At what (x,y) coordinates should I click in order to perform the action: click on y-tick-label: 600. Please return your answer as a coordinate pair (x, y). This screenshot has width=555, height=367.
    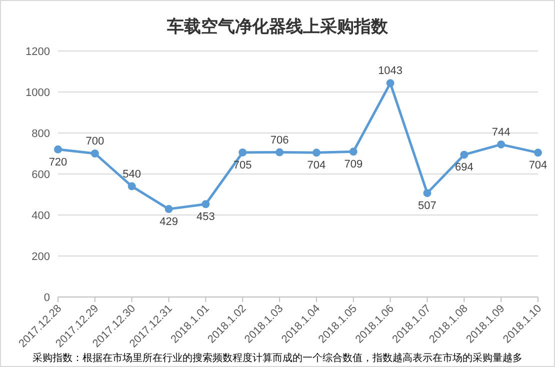
    Looking at the image, I should click on (41, 175).